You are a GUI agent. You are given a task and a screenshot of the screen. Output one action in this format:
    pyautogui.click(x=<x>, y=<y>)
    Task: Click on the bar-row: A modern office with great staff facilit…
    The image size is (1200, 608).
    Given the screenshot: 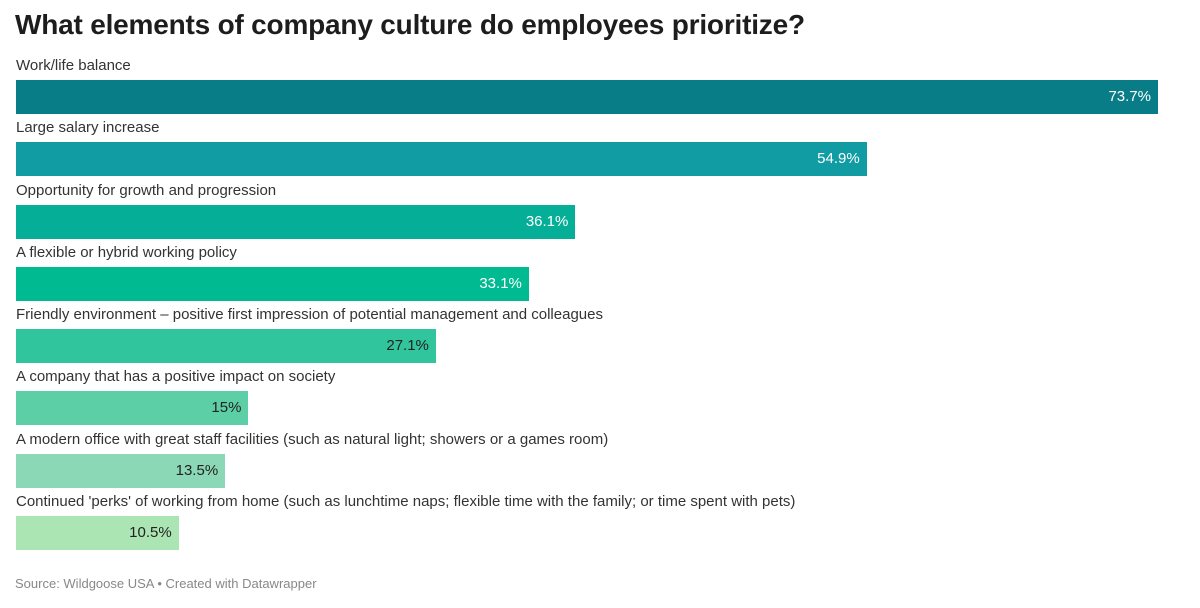 What is the action you would take?
    pyautogui.click(x=587, y=461)
    